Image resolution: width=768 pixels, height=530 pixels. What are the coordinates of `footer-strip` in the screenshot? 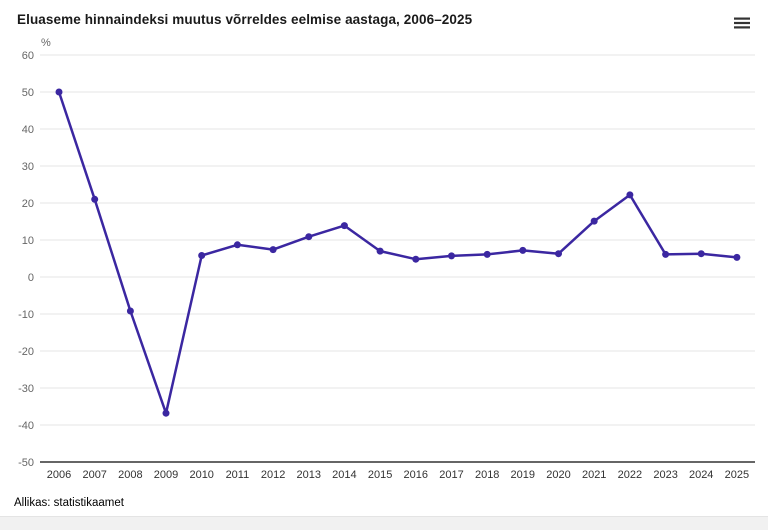 It's located at (384, 523).